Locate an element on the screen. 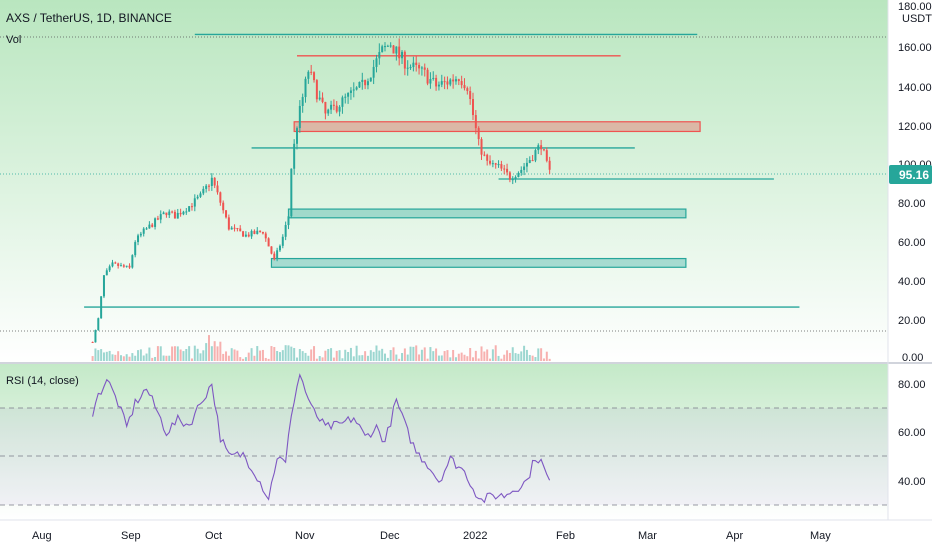  rsi-series is located at coordinates (321, 438).